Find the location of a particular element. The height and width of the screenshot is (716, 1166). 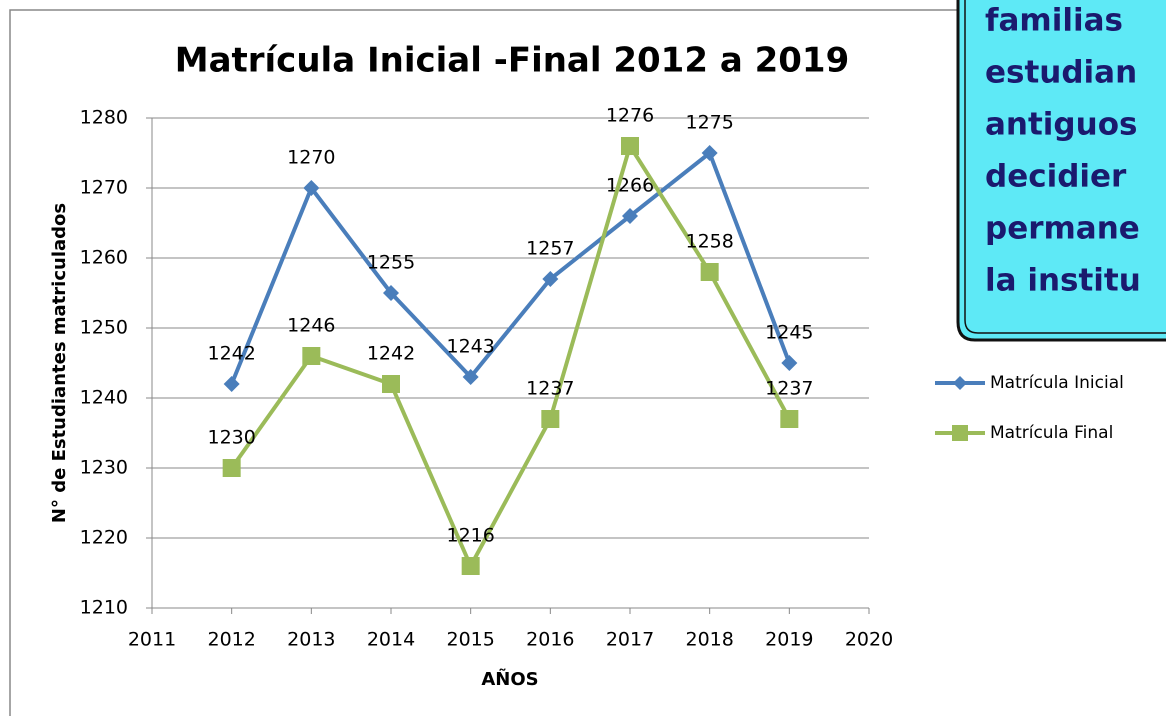

y-tick-label: 1250 is located at coordinates (104, 328).